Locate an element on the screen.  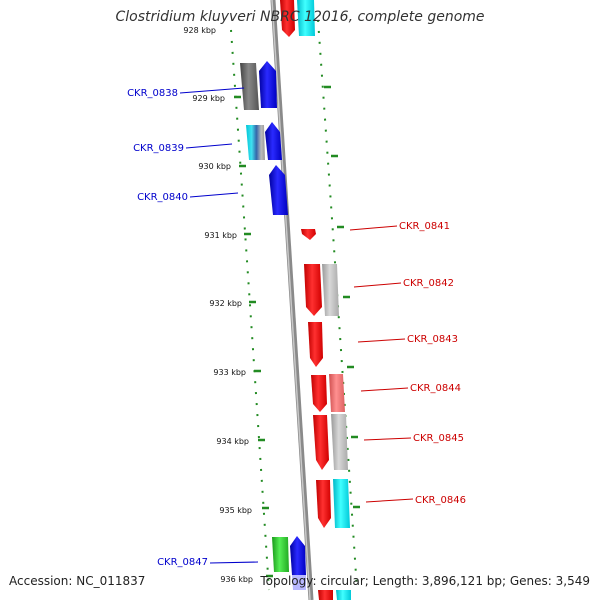
gene-arrow-partial-bottom-red is located at coordinates (325, 595).